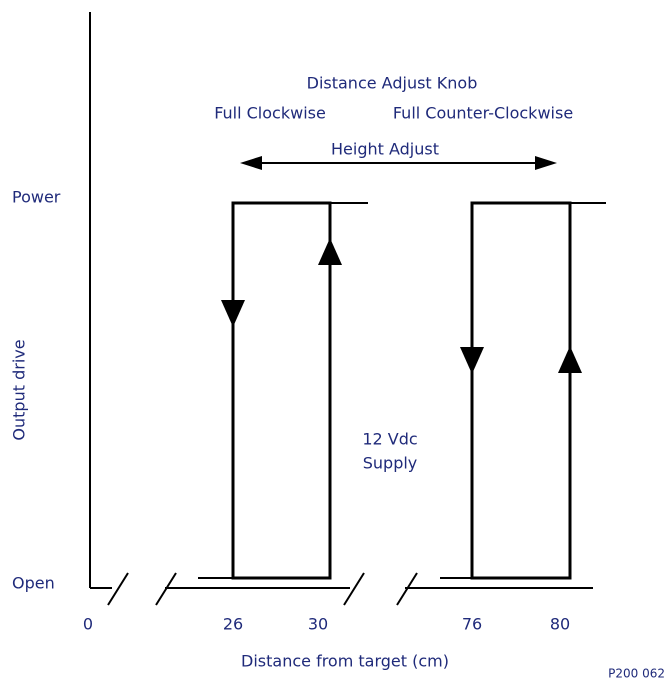 Image resolution: width=672 pixels, height=687 pixels. What do you see at coordinates (88, 624) in the screenshot?
I see `x-tick-label: 0` at bounding box center [88, 624].